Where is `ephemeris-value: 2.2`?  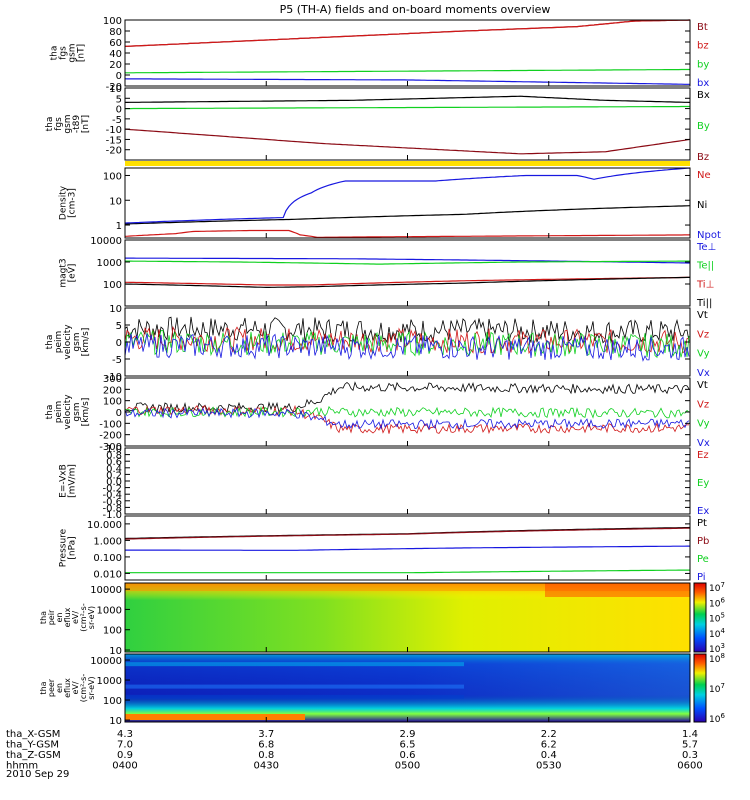 ephemeris-value: 2.2 is located at coordinates (549, 734).